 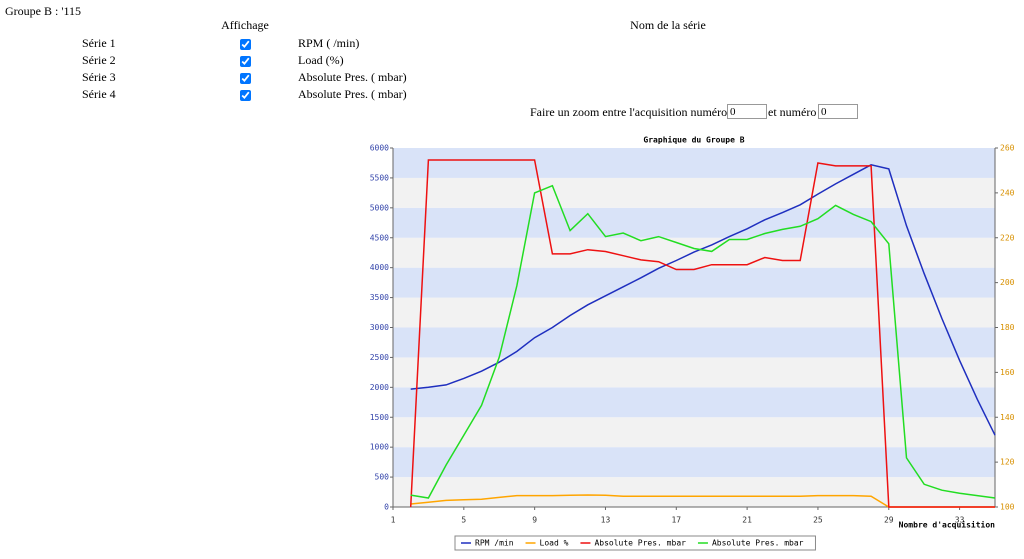 I want to click on y-tick-label: 500, so click(x=382, y=477).